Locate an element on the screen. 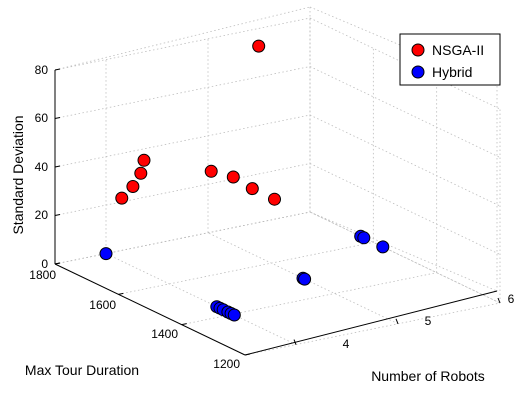 Image resolution: width=515 pixels, height=394 pixels. z-tick-label: 40 is located at coordinates (42, 167).